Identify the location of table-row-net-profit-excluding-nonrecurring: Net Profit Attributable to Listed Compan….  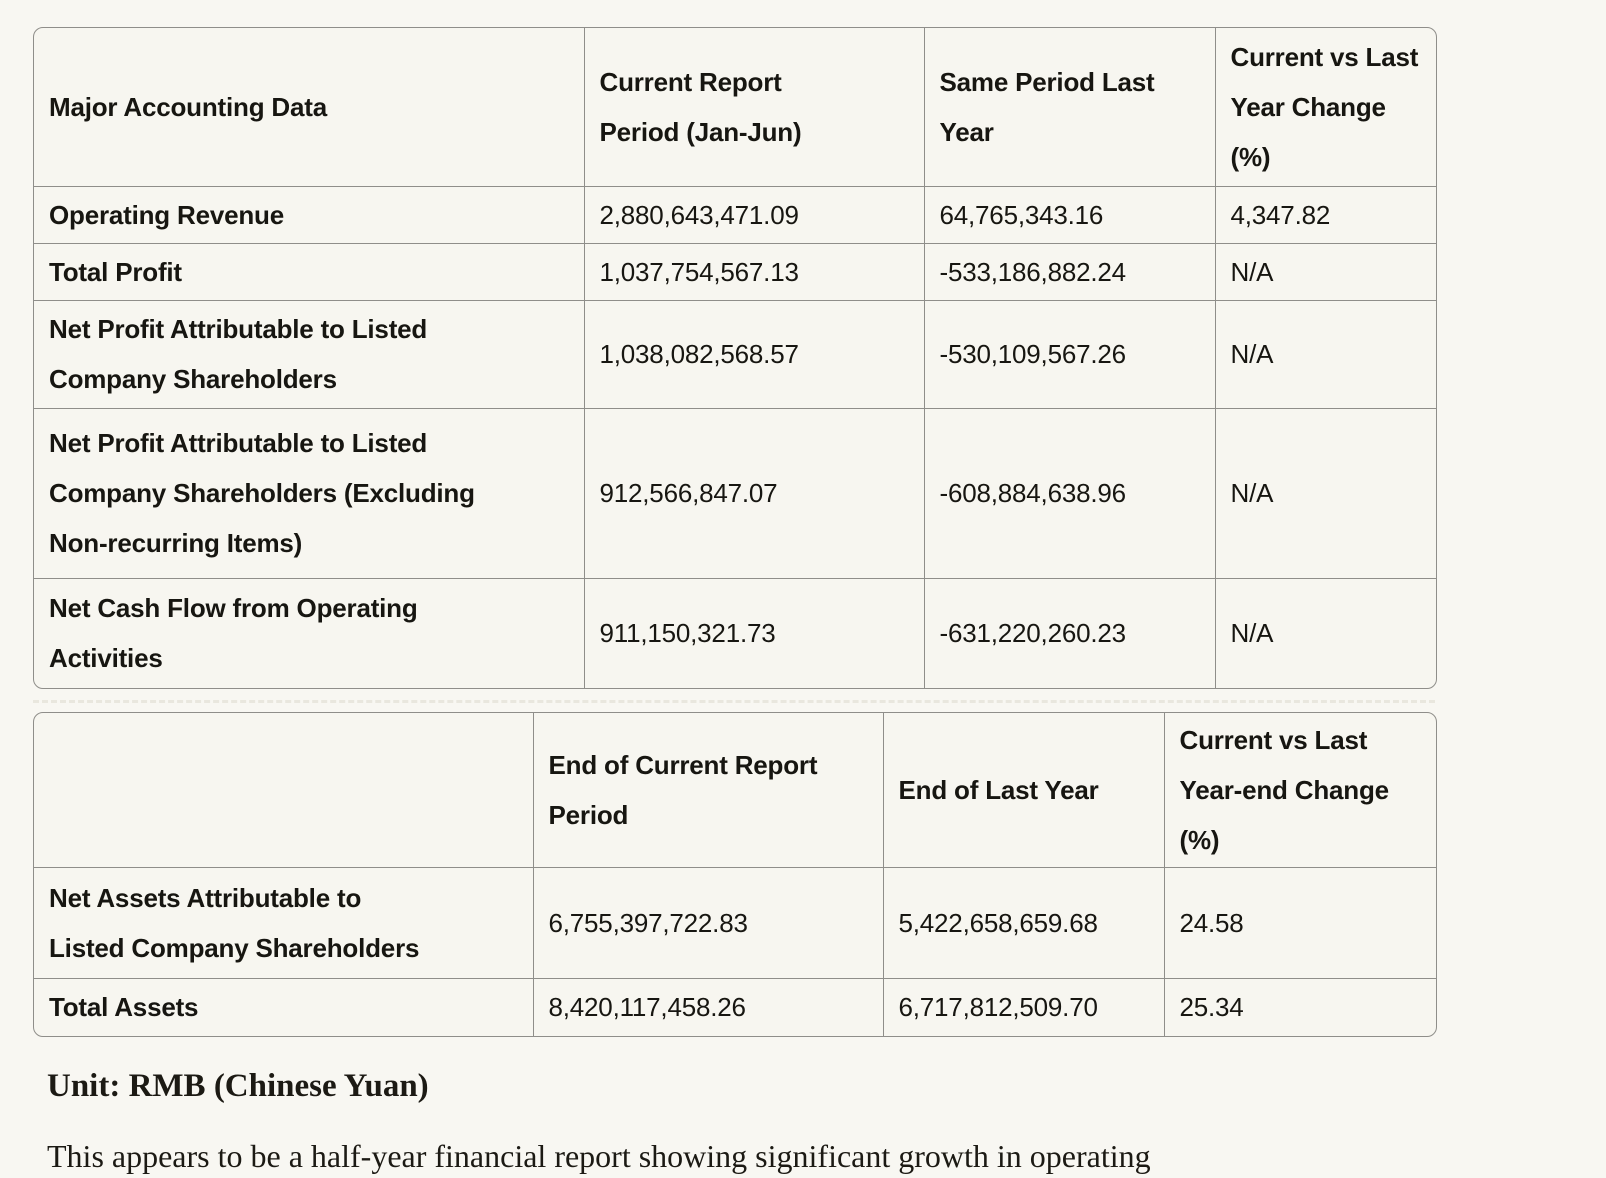
(735, 493).